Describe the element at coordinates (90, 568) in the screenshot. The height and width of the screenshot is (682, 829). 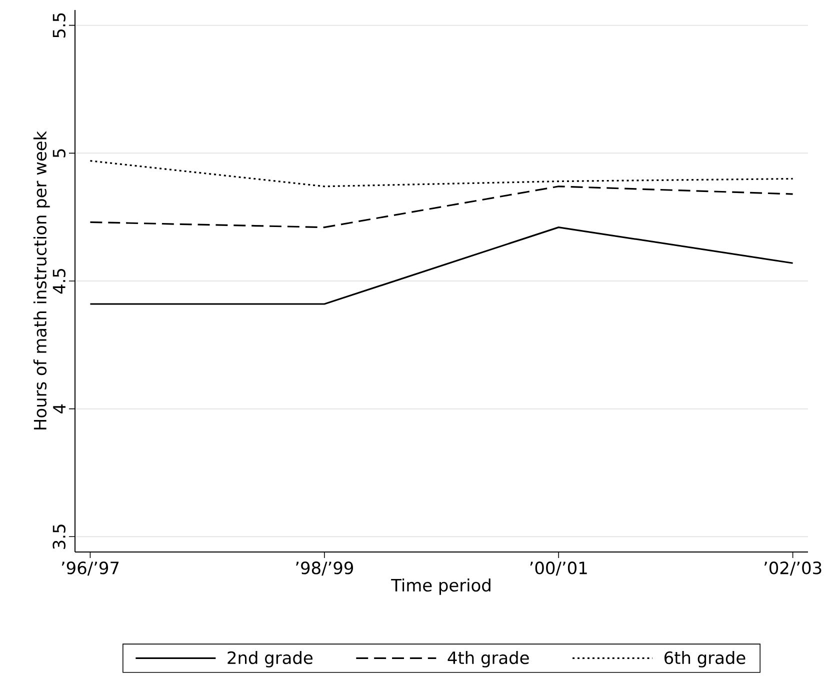
I see `x-tick-label: ’96/’97` at that location.